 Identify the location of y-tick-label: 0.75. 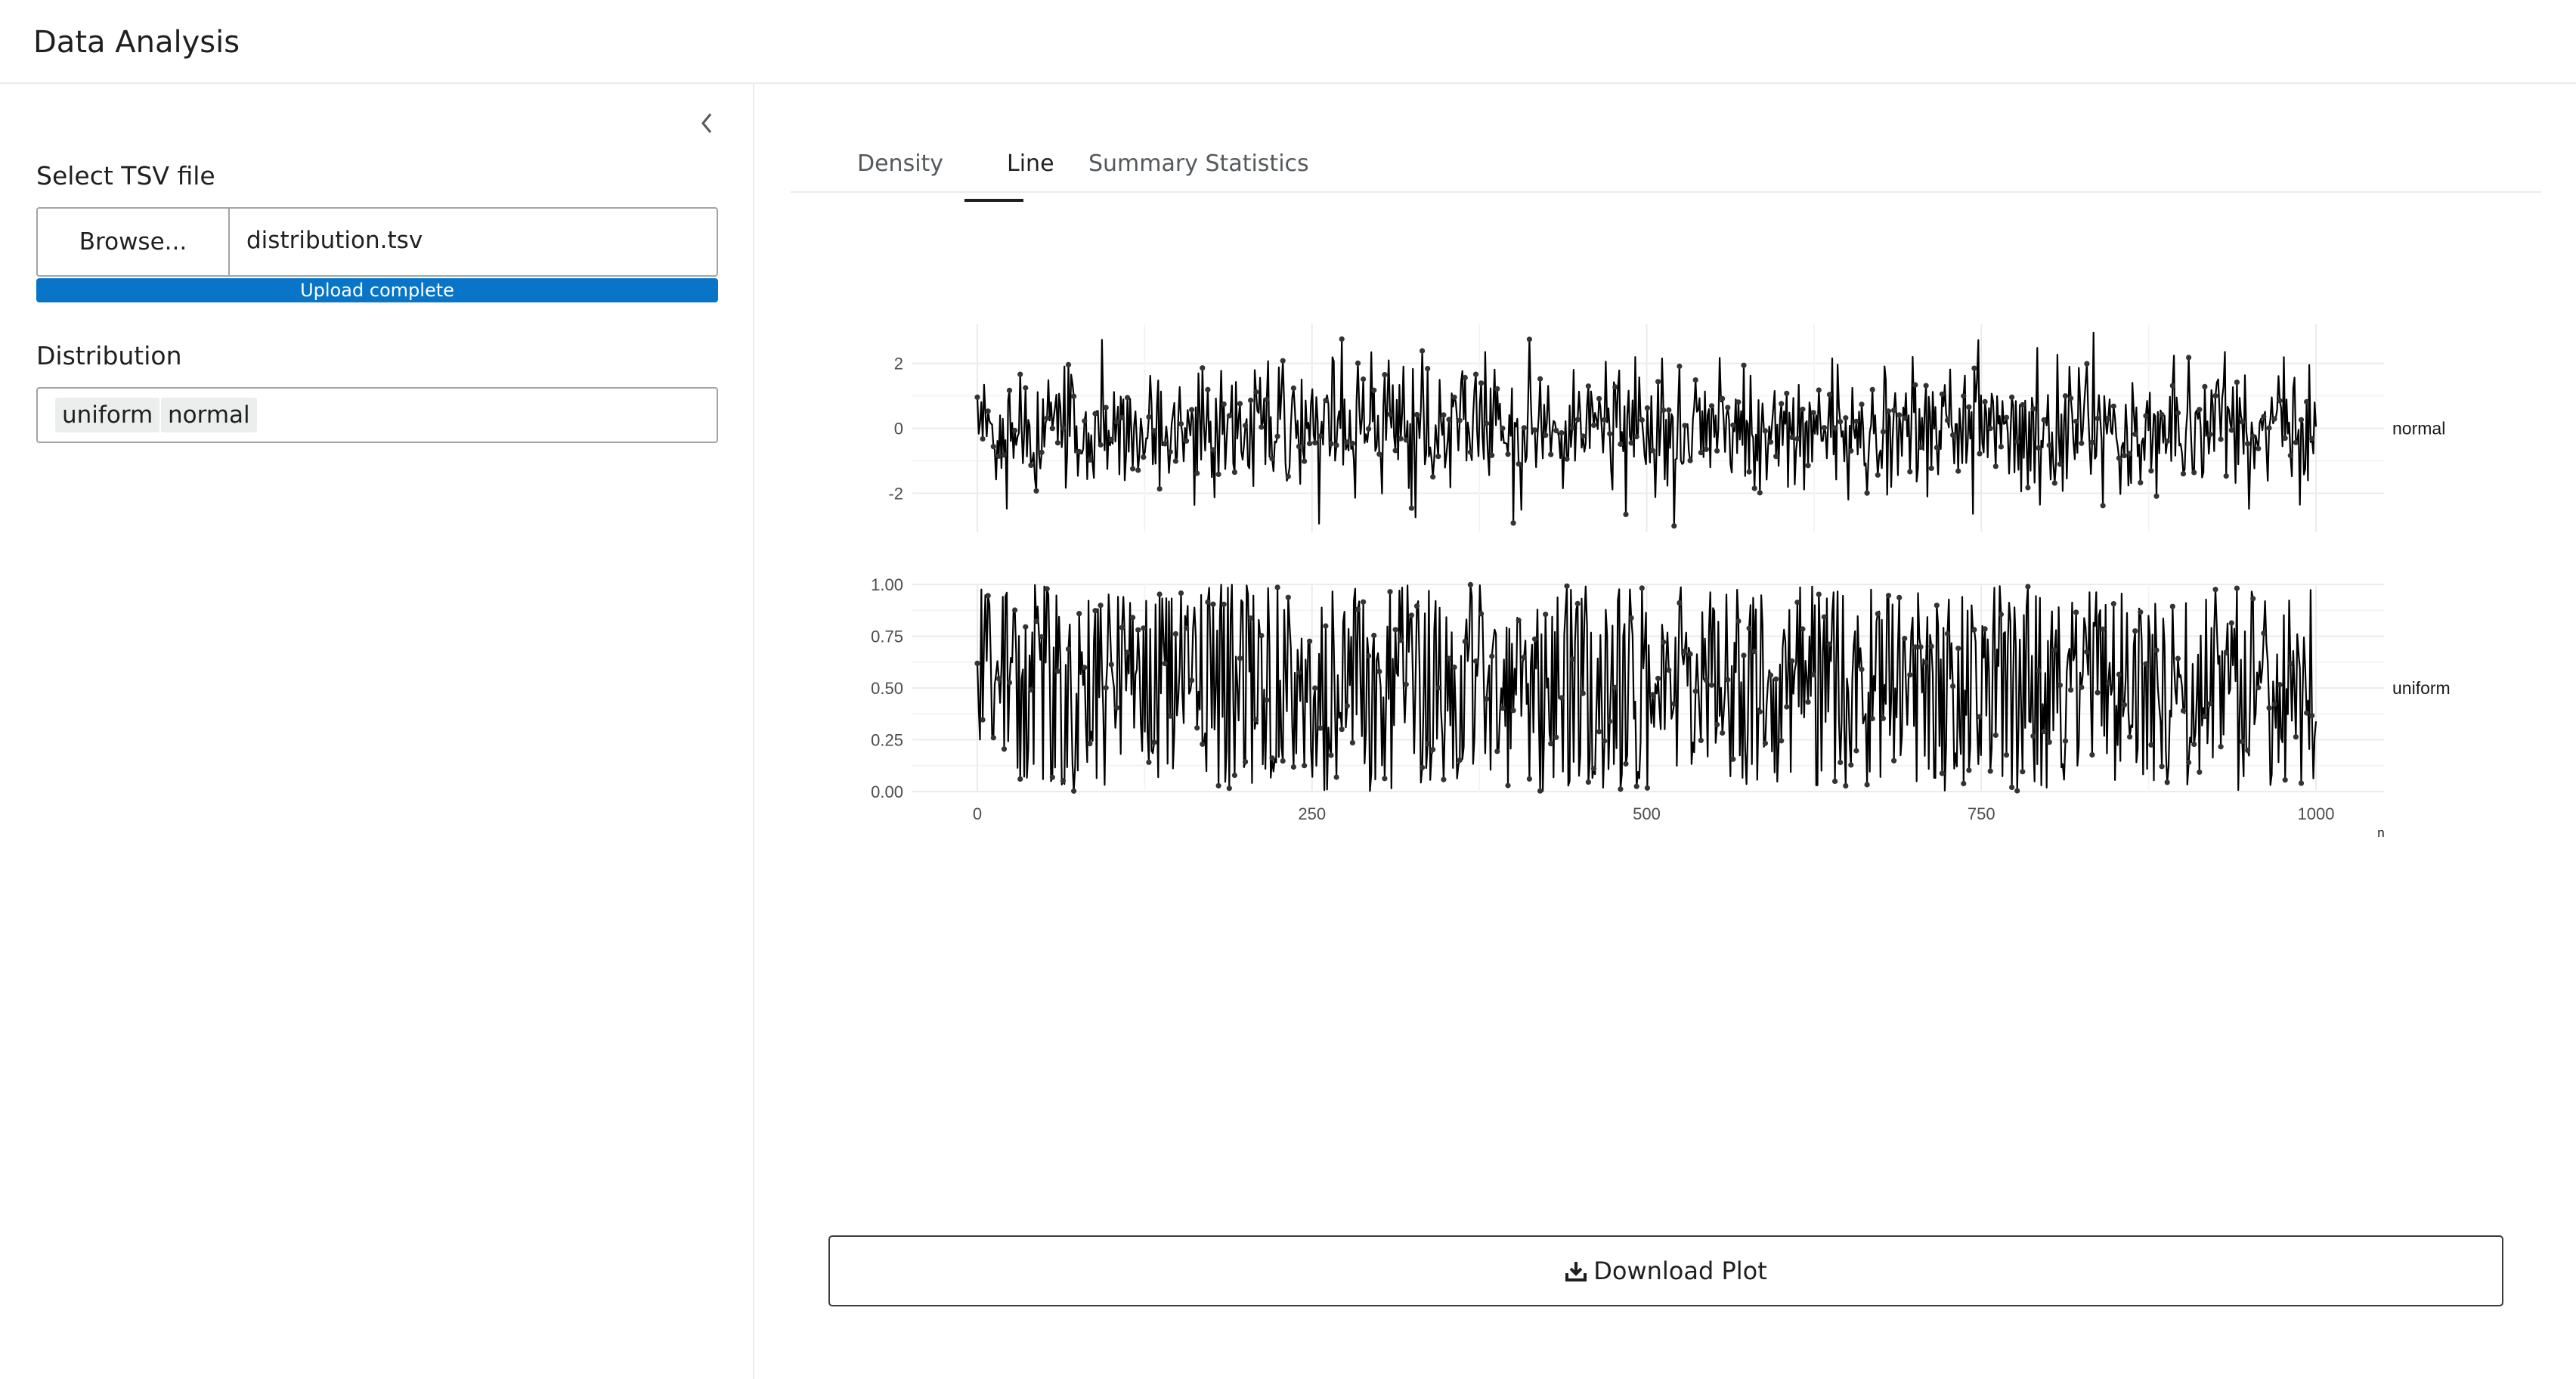
(887, 637).